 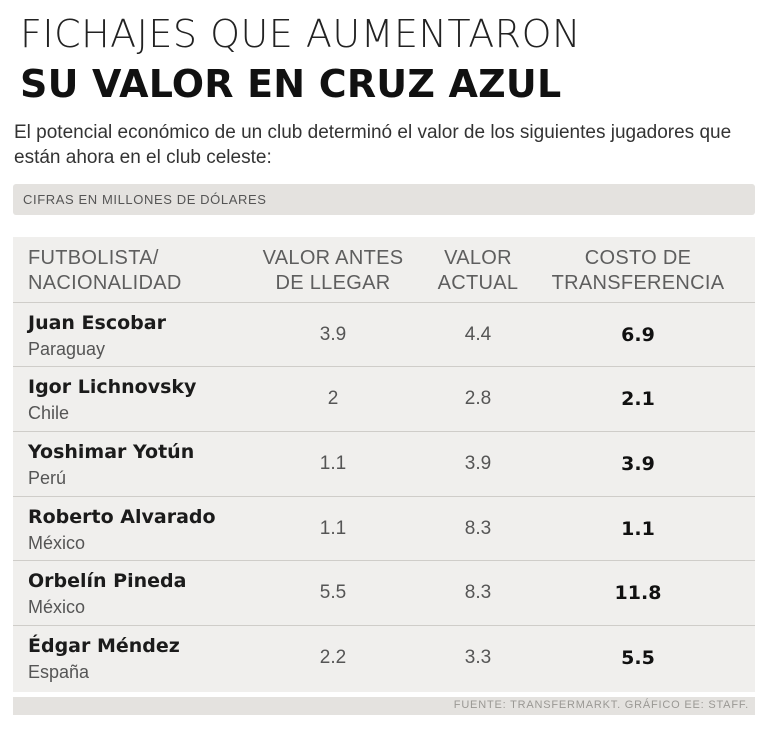 I want to click on transfer-cost: 11.8, so click(x=638, y=593).